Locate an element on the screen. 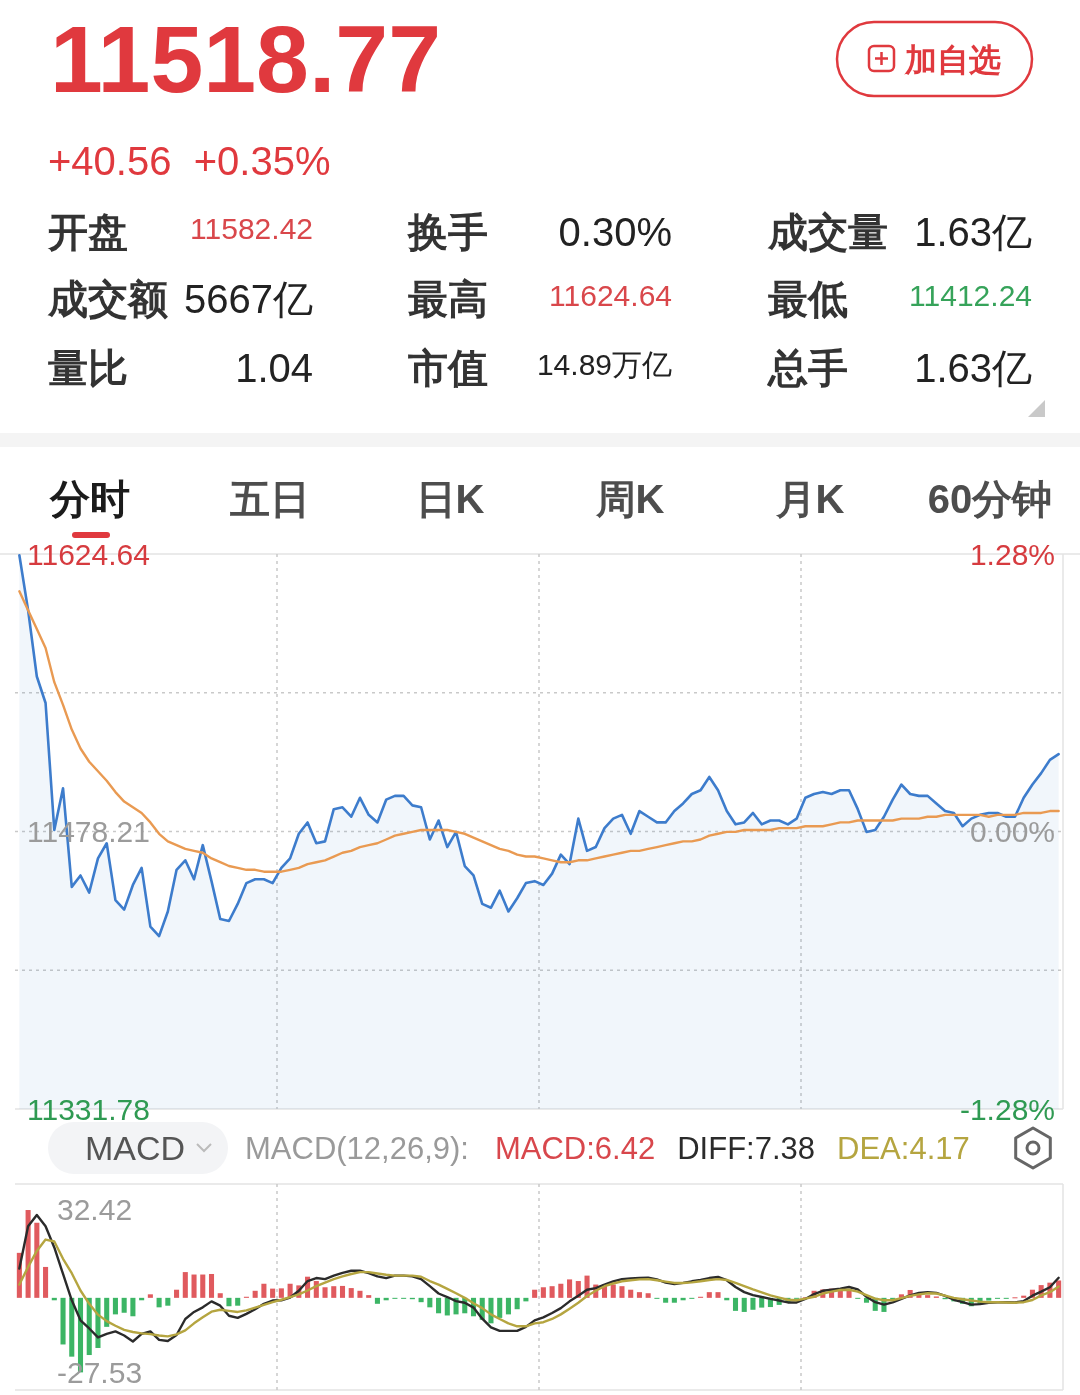 This screenshot has width=1080, height=1395. category-label: 市值 is located at coordinates (447, 368).